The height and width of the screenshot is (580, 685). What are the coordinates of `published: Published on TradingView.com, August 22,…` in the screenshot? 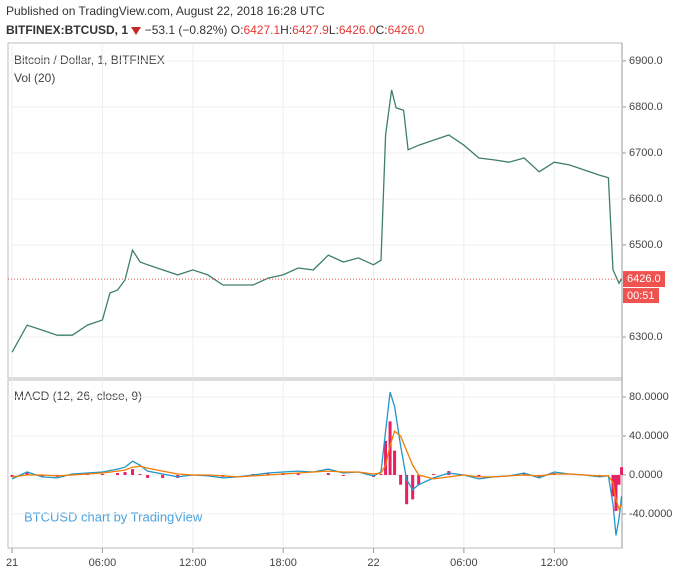 It's located at (165, 11).